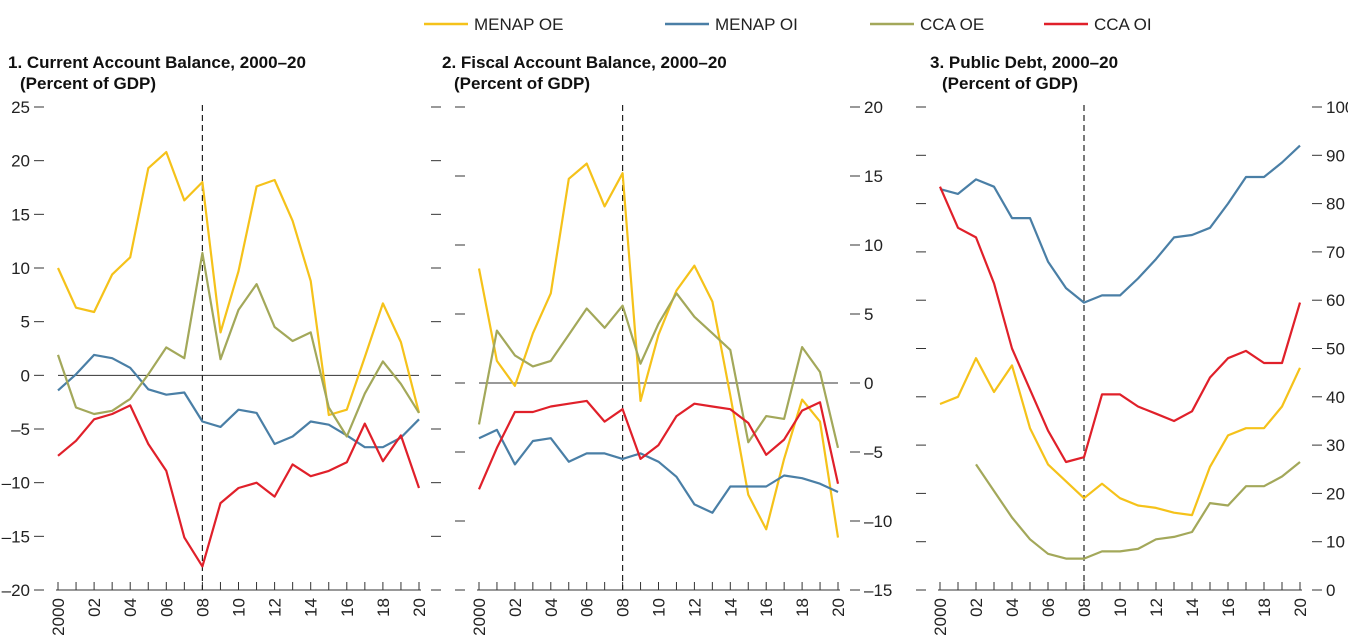  I want to click on legend-label-0: MENAP OE, so click(518, 24).